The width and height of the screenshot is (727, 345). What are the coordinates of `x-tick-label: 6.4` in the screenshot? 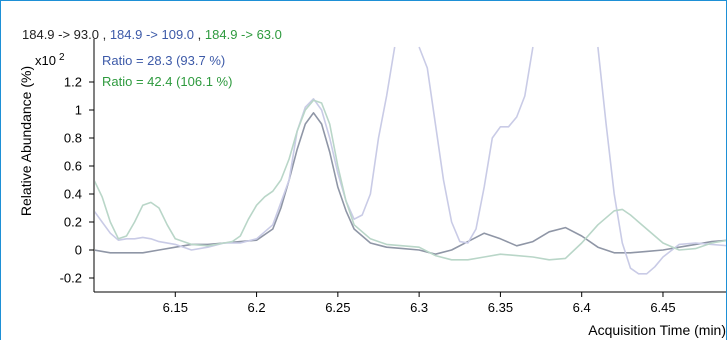 It's located at (582, 307).